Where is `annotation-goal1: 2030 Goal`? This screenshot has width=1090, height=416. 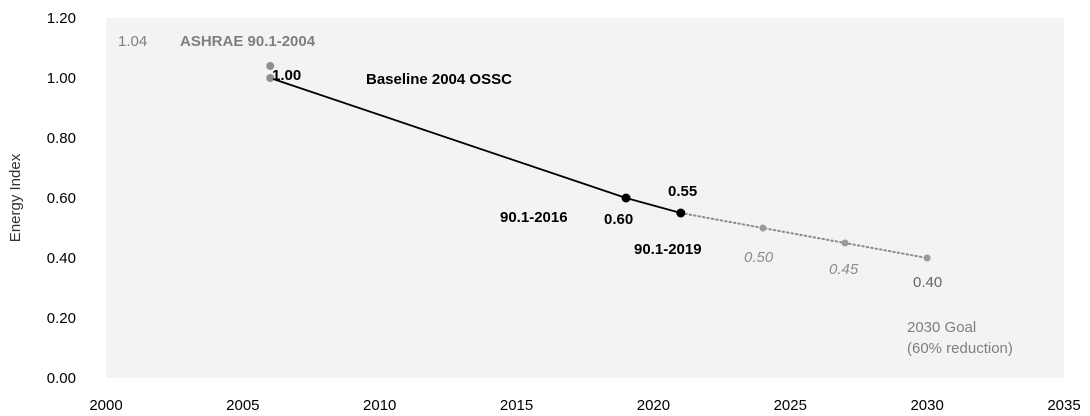 annotation-goal1: 2030 Goal is located at coordinates (941, 327).